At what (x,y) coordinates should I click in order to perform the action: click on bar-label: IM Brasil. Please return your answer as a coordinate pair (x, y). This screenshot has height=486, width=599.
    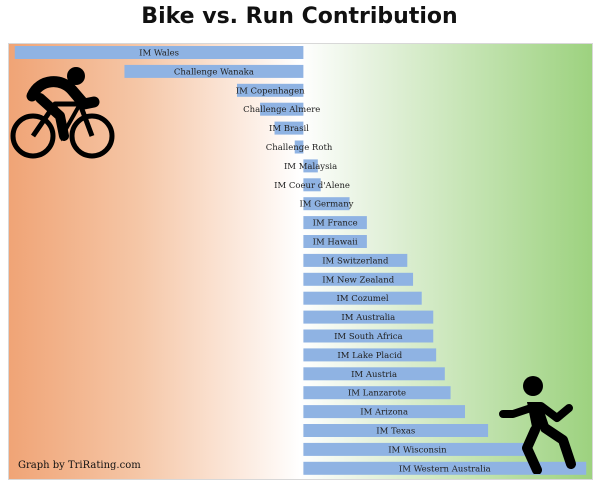
    Looking at the image, I should click on (289, 129).